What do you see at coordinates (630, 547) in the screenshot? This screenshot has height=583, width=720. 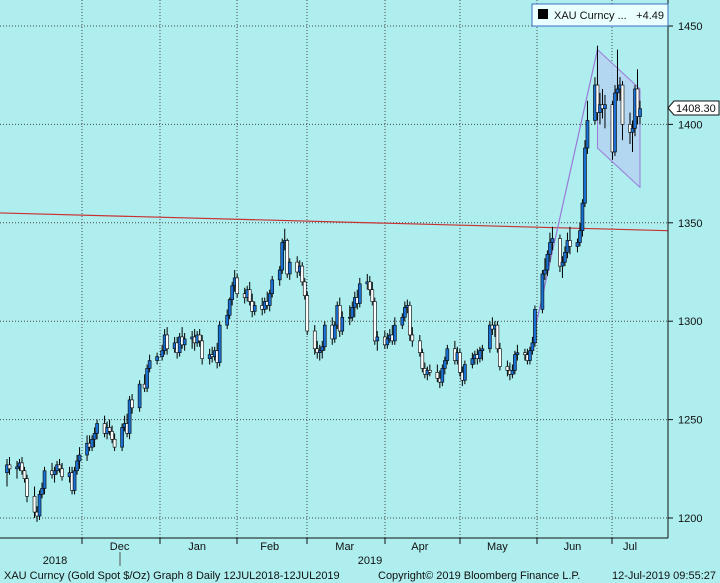 I see `x-tick-label: Jul` at bounding box center [630, 547].